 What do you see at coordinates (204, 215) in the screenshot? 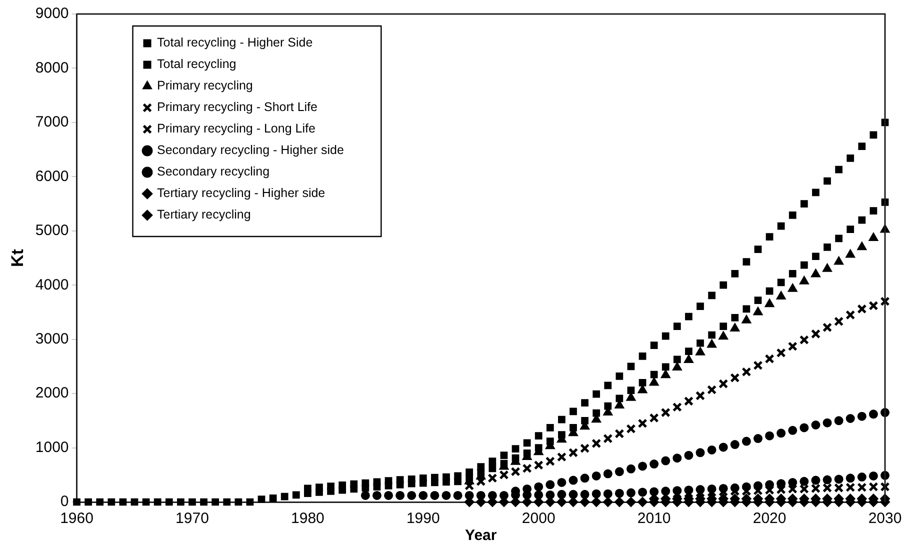
I see `legend-label: Tertiary recycling` at bounding box center [204, 215].